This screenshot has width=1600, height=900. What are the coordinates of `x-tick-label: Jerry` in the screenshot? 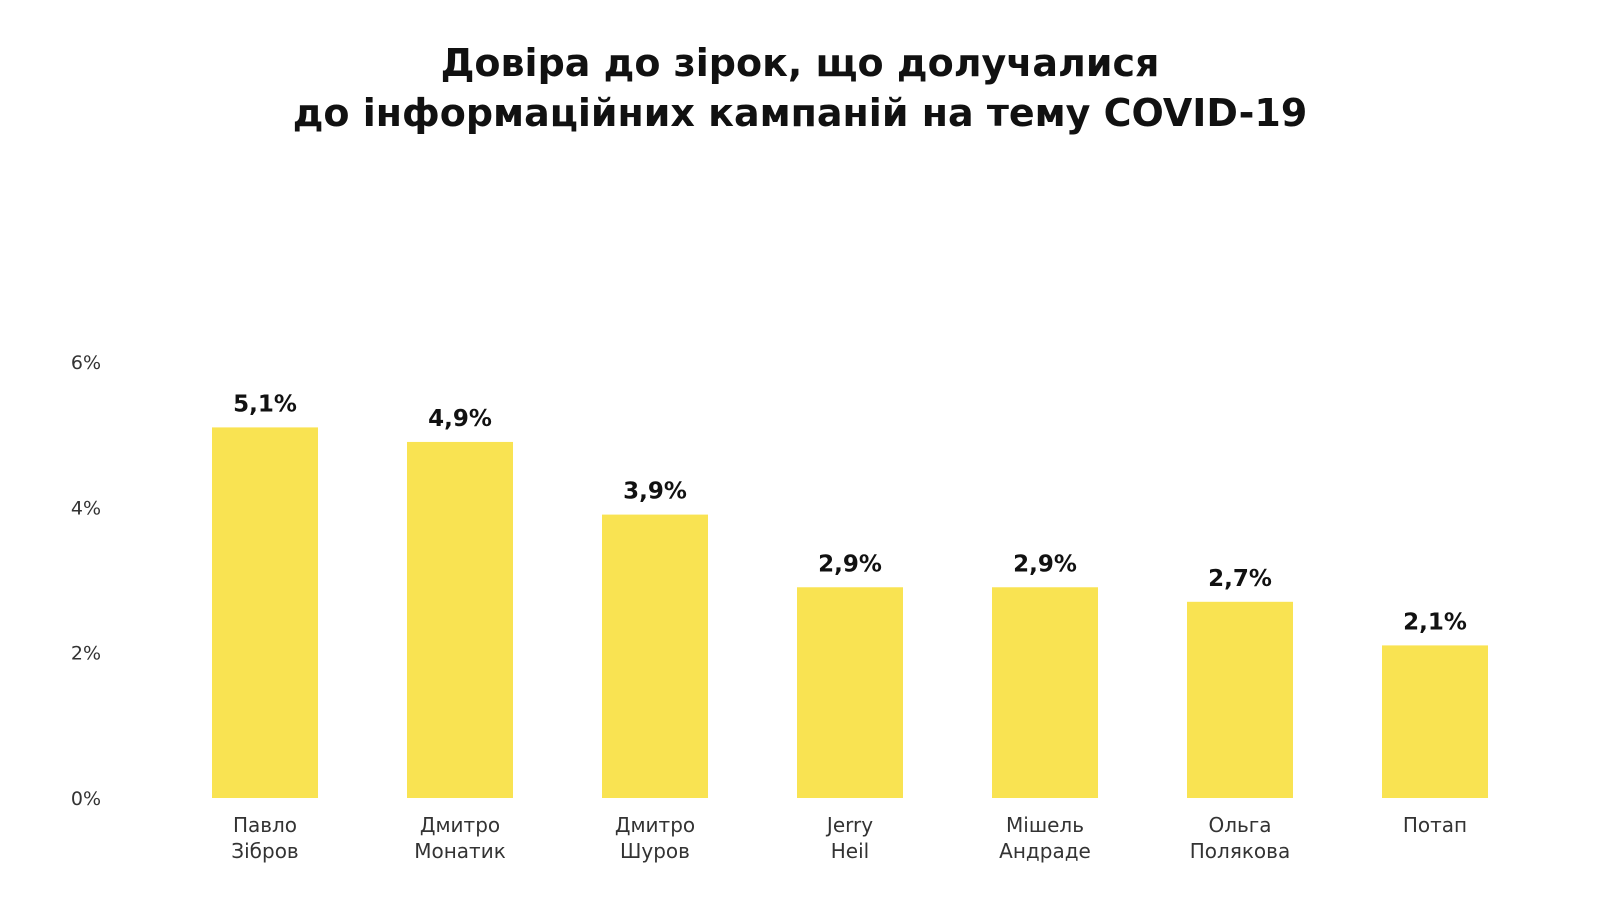 It's located at (849, 825).